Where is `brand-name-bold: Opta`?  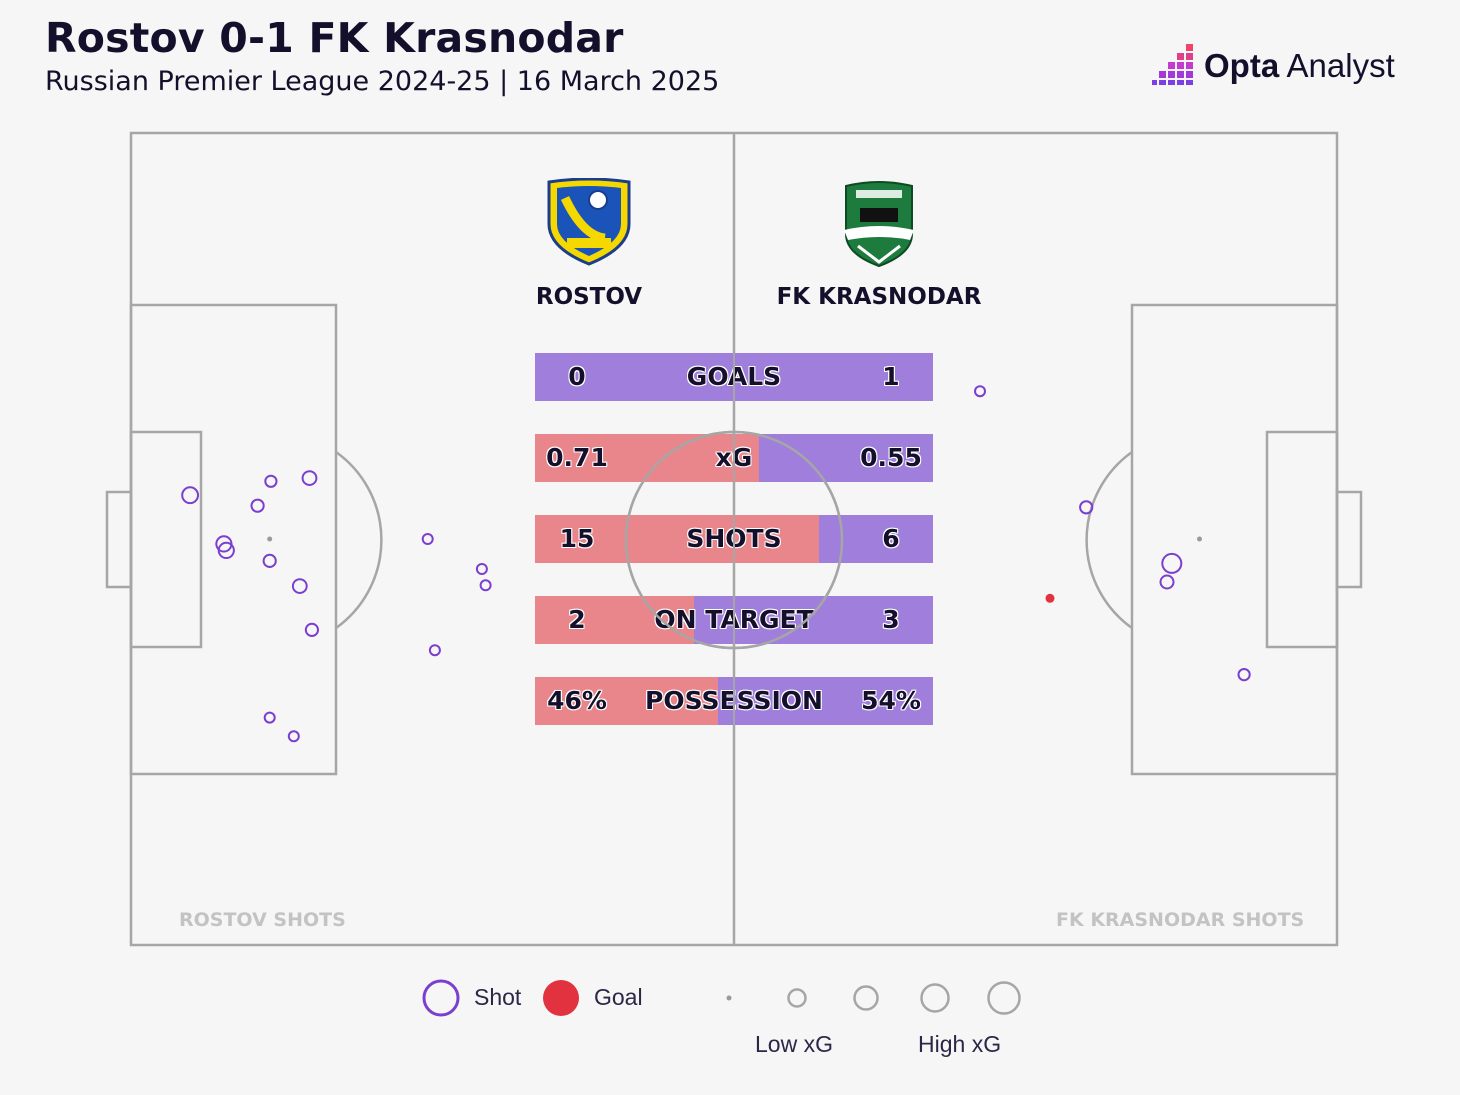
brand-name-bold: Opta is located at coordinates (1242, 65).